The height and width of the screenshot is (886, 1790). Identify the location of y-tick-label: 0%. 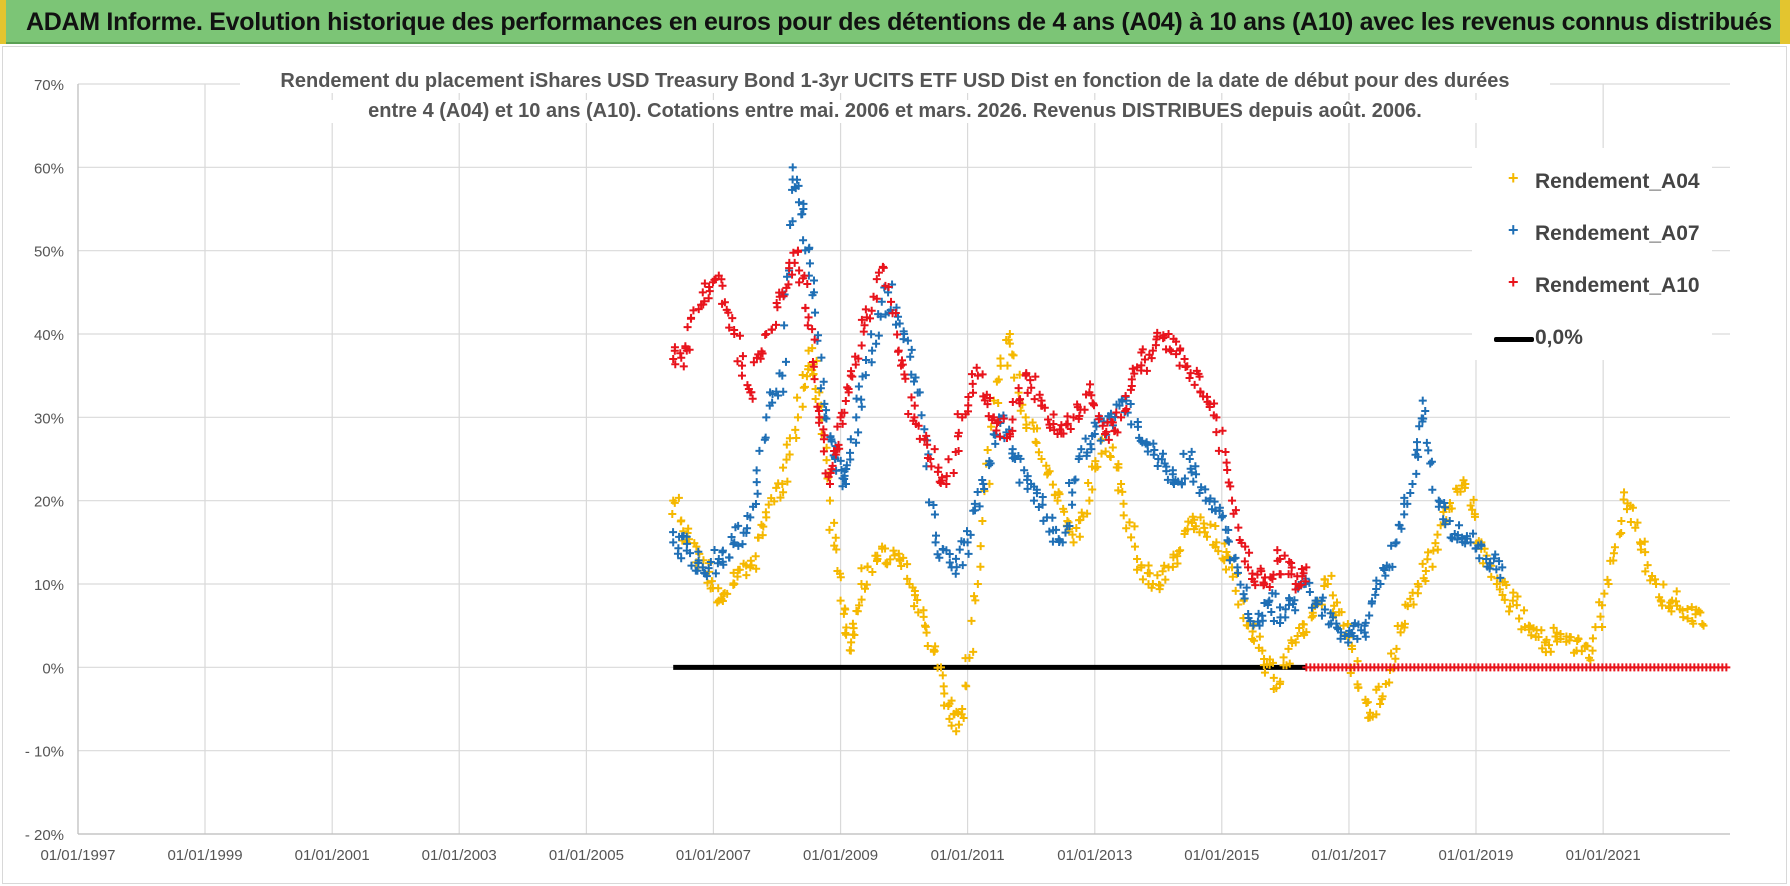
(53, 668).